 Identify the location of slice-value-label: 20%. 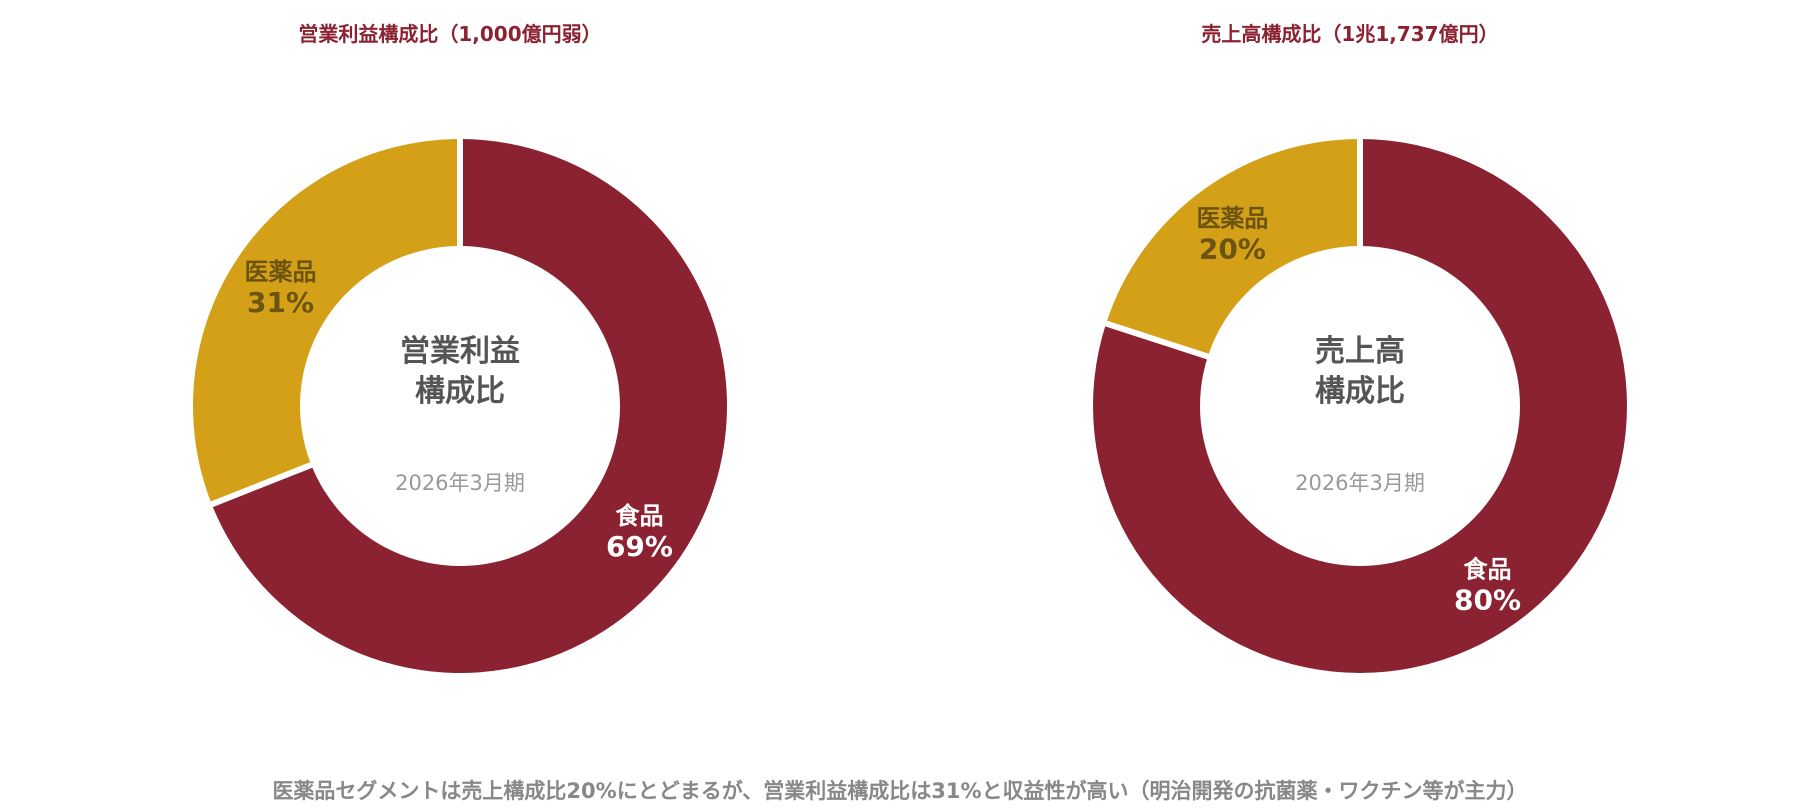
(1232, 248).